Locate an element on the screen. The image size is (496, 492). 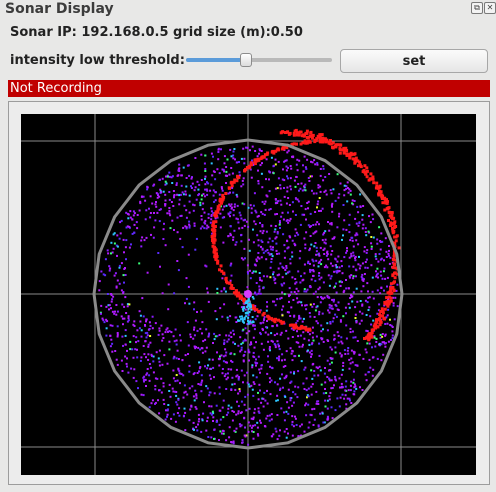
set-button: set is located at coordinates (414, 61).